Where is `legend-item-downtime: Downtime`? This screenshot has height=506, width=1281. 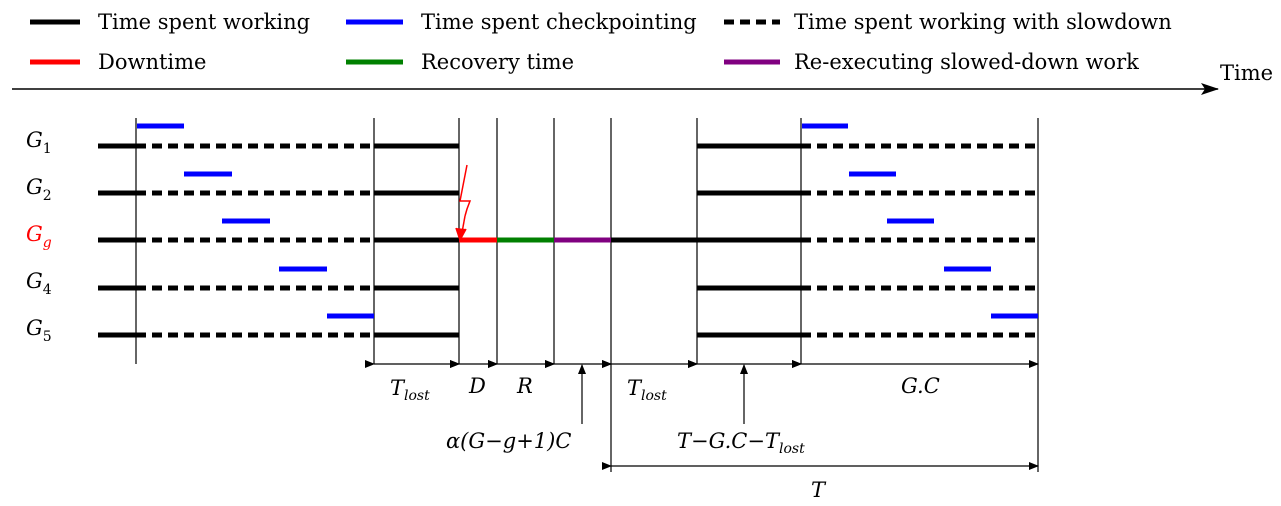
legend-item-downtime: Downtime is located at coordinates (118, 62).